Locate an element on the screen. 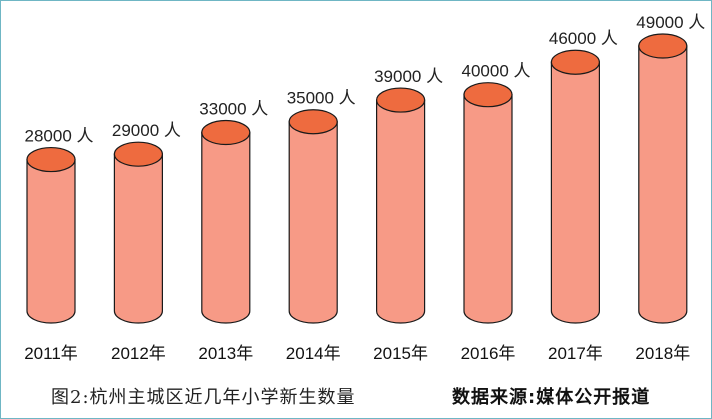  value-label: 46000 人 is located at coordinates (583, 38).